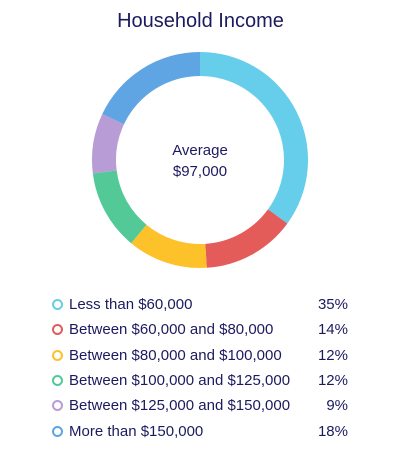 Image resolution: width=401 pixels, height=458 pixels. What do you see at coordinates (337, 406) in the screenshot?
I see `legend-value: 9%` at bounding box center [337, 406].